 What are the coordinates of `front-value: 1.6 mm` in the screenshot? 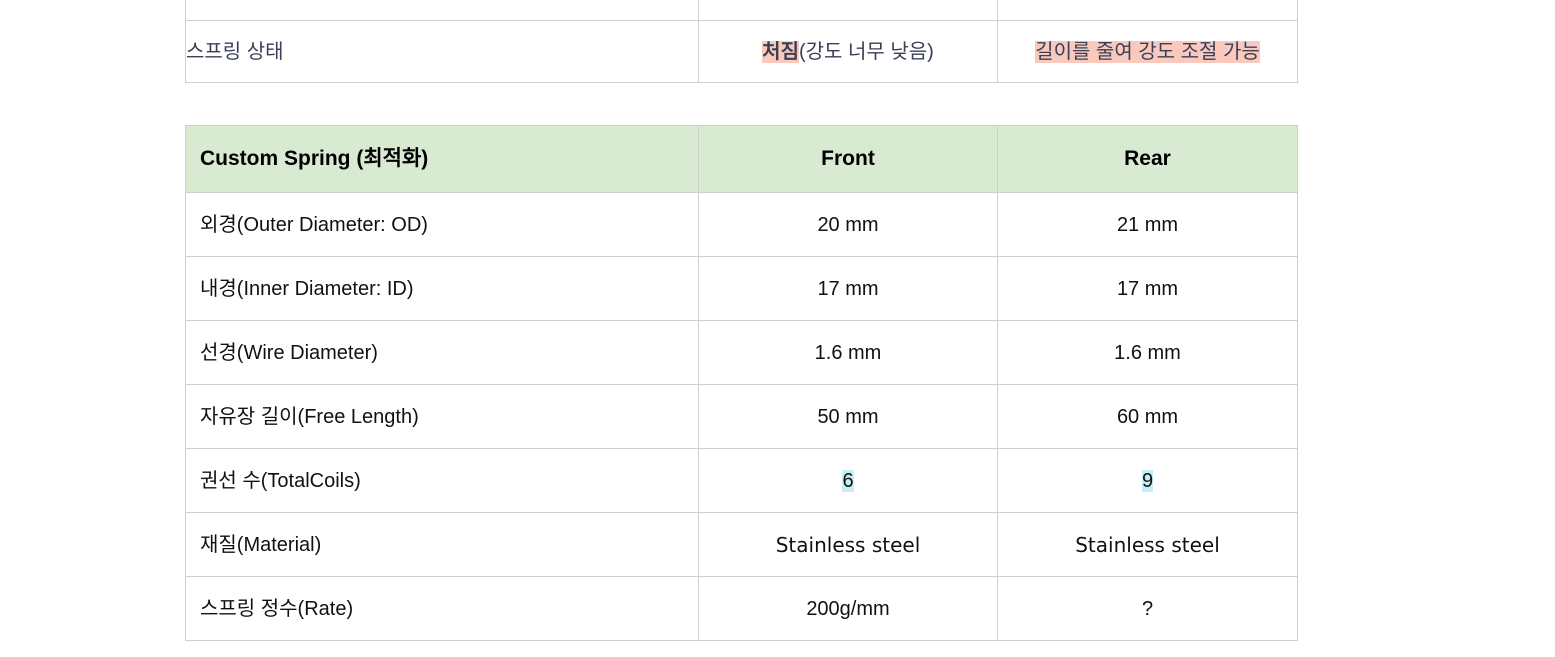 It's located at (848, 352).